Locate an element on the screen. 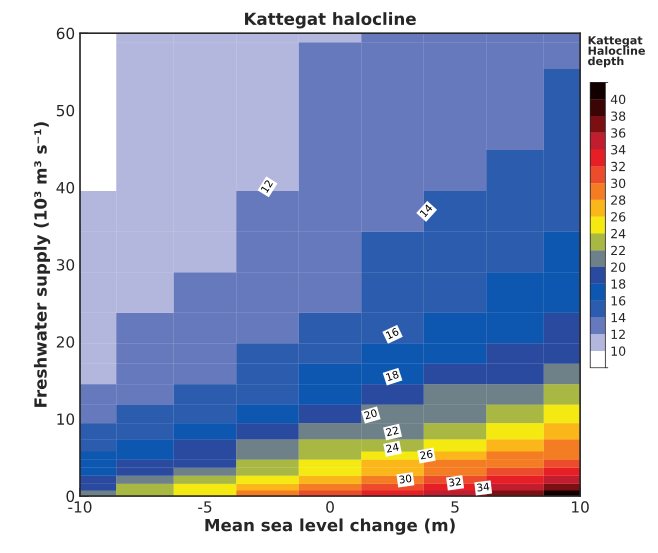 The width and height of the screenshot is (658, 553). color-bar-label: 22 is located at coordinates (618, 250).